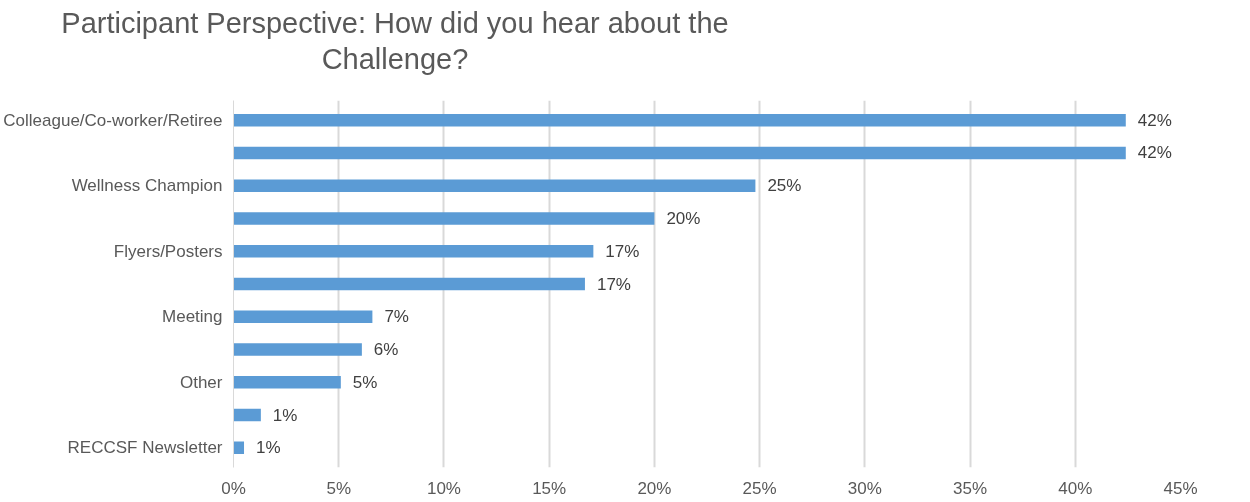  I want to click on y-tick-label: RECCSF Newsletter, so click(145, 448).